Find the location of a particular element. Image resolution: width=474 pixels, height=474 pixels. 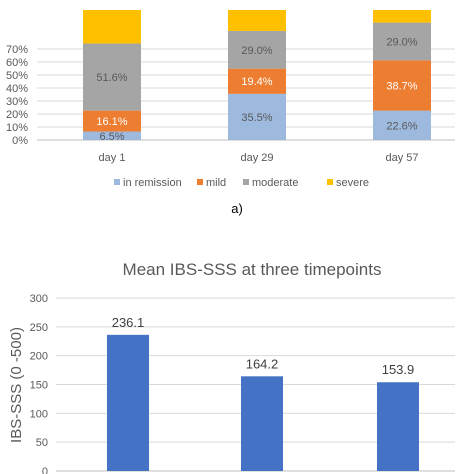

chart-b-title: Mean IBS-SSS at three timepoints is located at coordinates (252, 269).